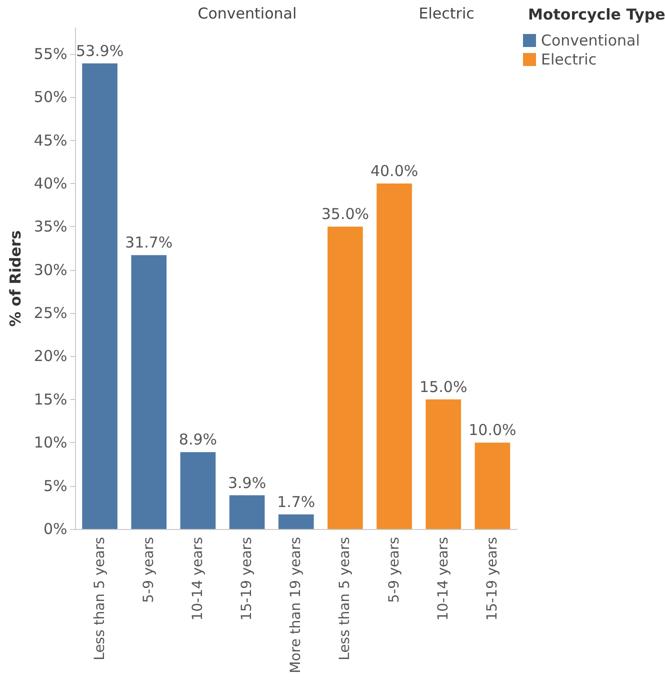  What do you see at coordinates (51, 97) in the screenshot?
I see `y-tick-label: 50%` at bounding box center [51, 97].